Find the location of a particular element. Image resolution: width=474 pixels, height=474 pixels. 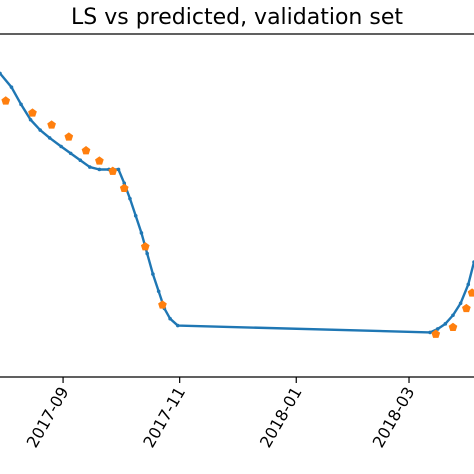

x-tick-label: 2017-11 is located at coordinates (164, 417).